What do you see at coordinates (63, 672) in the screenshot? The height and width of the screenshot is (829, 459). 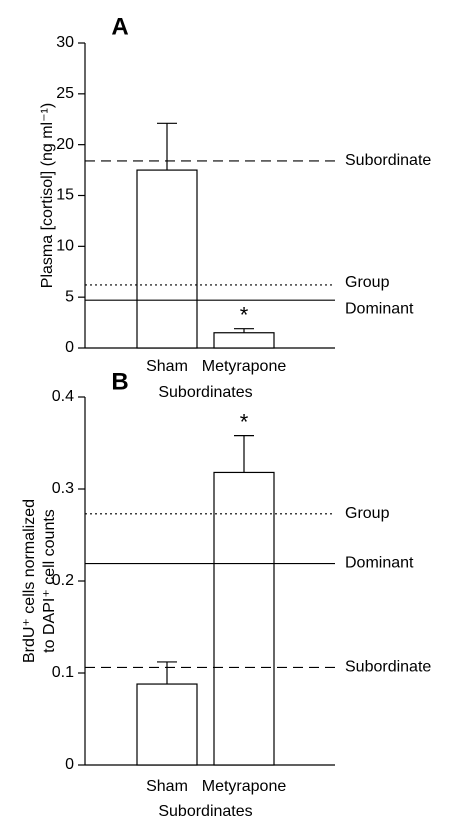 I see `y-tick-label: 0.1` at bounding box center [63, 672].